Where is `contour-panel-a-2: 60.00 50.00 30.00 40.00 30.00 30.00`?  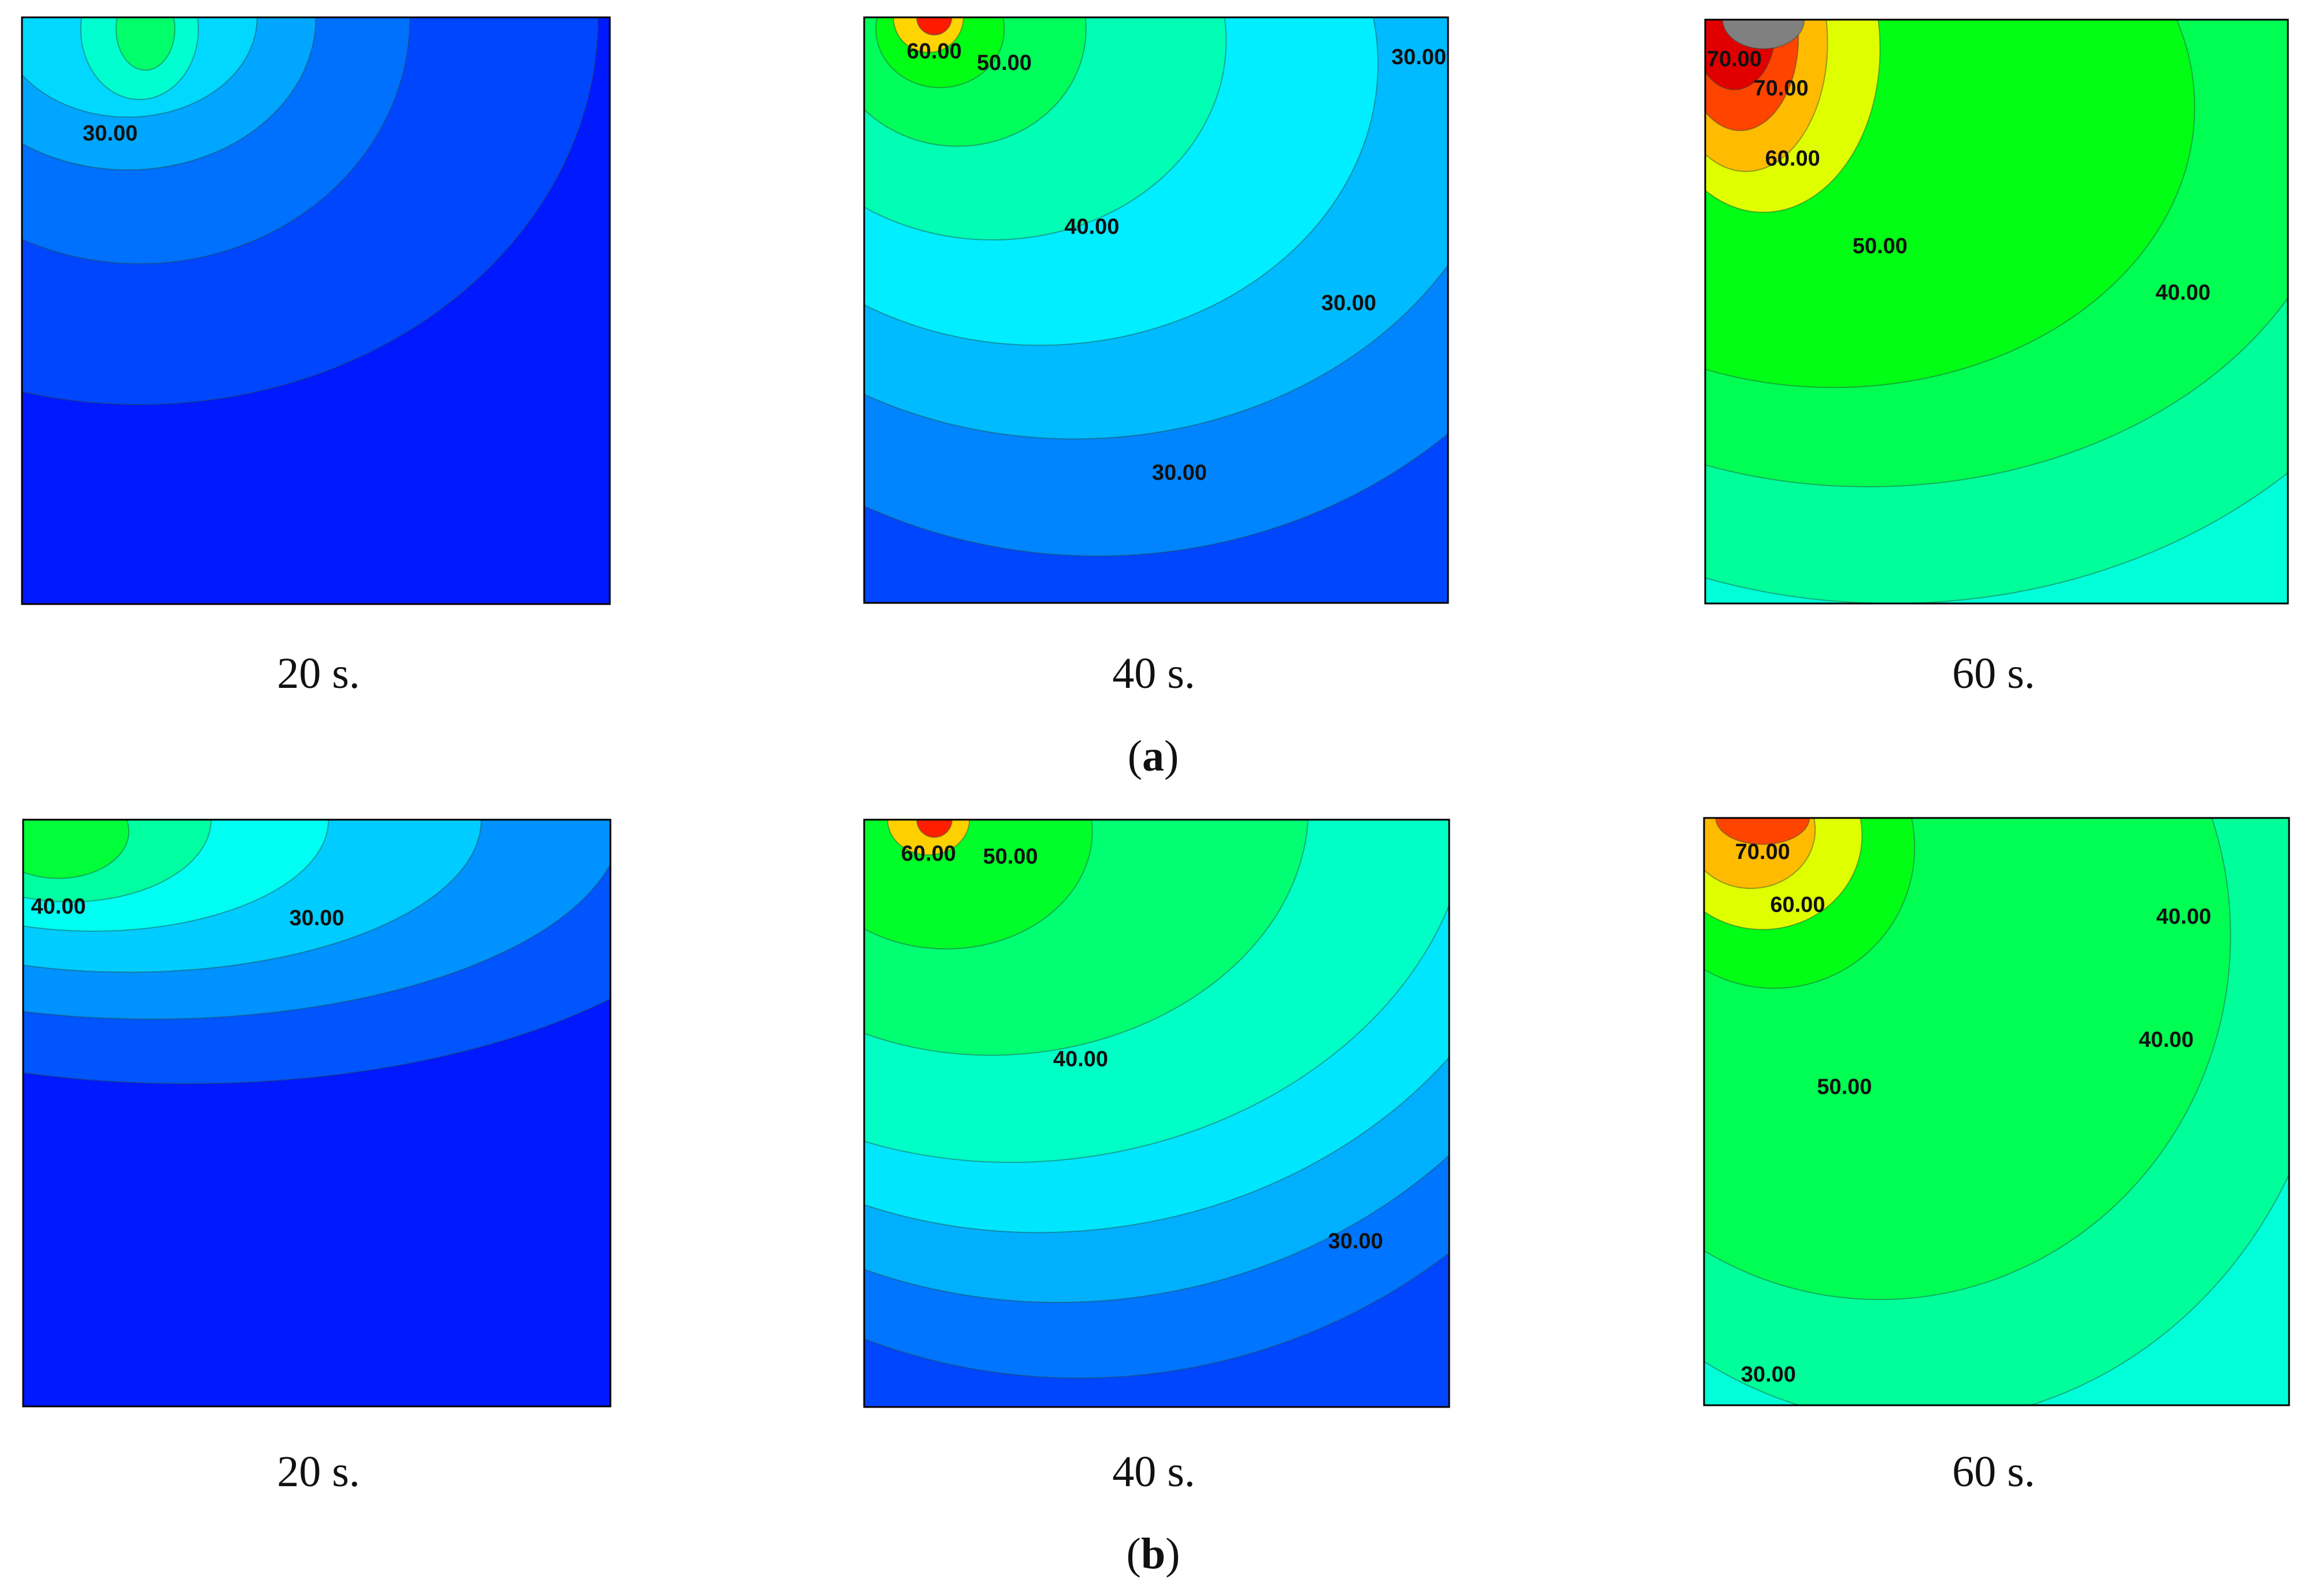
contour-panel-a-2: 60.00 50.00 30.00 40.00 30.00 30.00 is located at coordinates (1156, 310).